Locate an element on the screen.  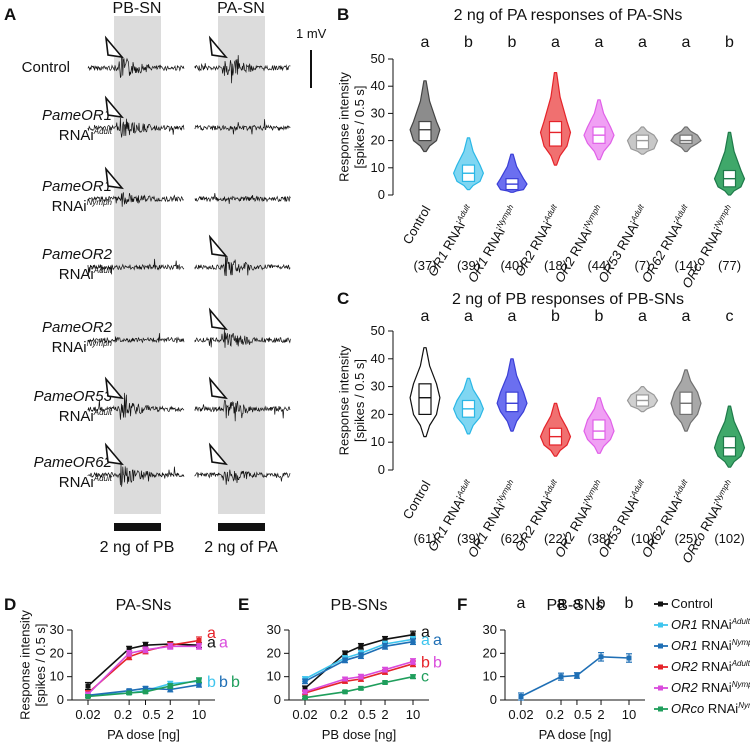
pa-stimulus-label: 2 ng of PA is located at coordinates (241, 547).